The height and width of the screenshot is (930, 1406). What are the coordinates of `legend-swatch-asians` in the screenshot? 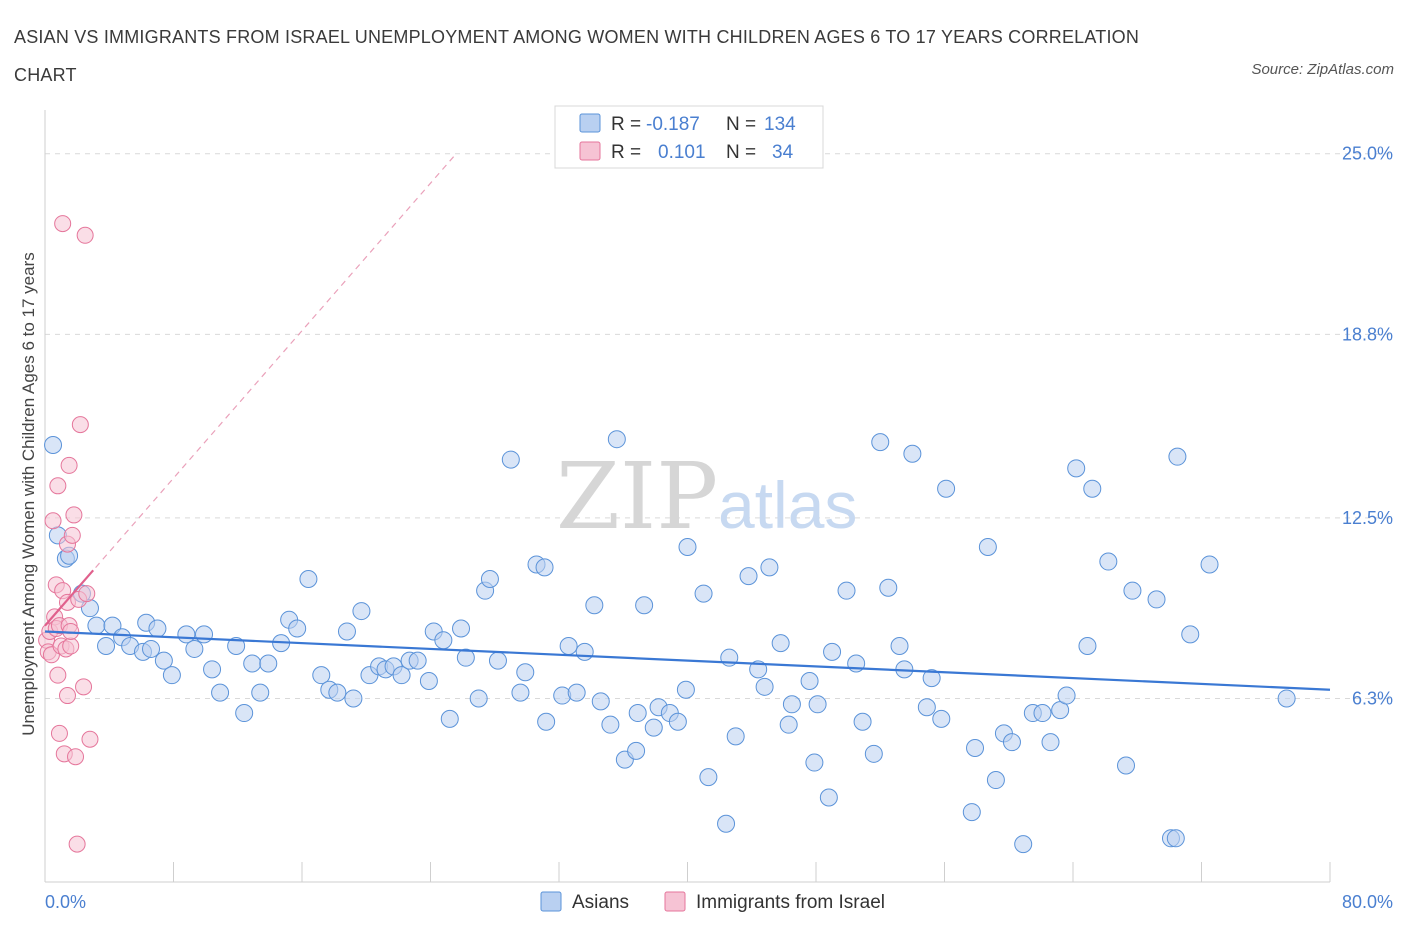 It's located at (590, 123).